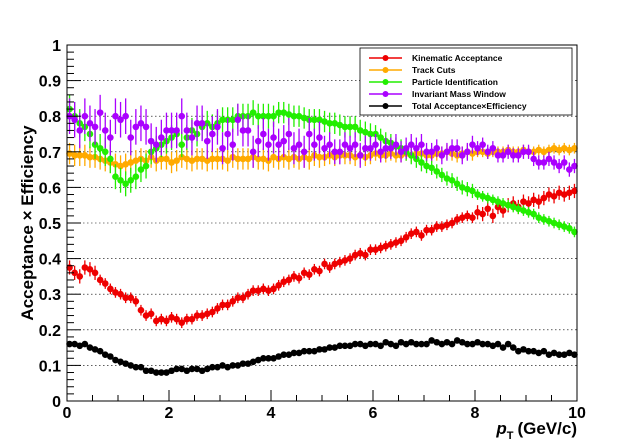 Image resolution: width=643 pixels, height=447 pixels. What do you see at coordinates (536, 430) in the screenshot?
I see `x-axis-title: pT (GeV/c)` at bounding box center [536, 430].